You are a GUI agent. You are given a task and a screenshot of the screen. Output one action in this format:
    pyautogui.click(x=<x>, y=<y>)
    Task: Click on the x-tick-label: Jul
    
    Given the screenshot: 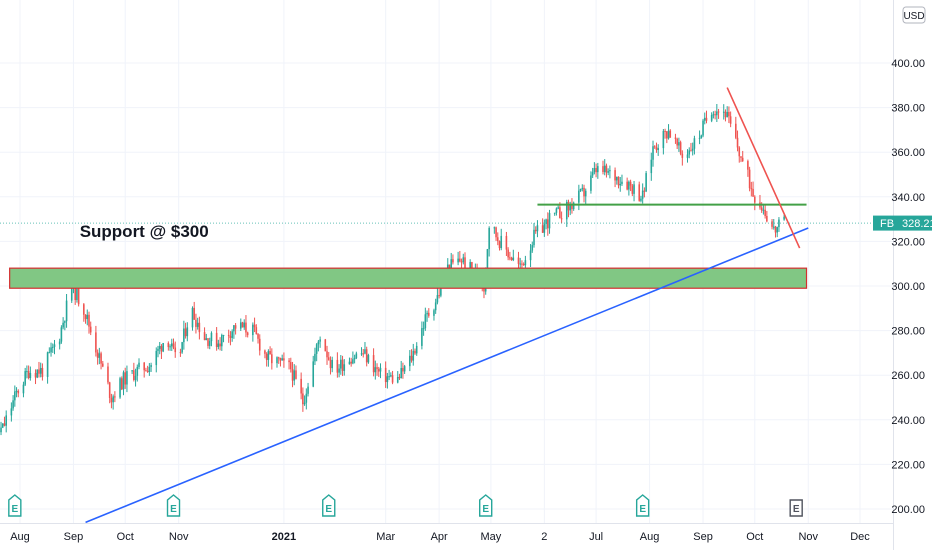 What is the action you would take?
    pyautogui.click(x=596, y=537)
    